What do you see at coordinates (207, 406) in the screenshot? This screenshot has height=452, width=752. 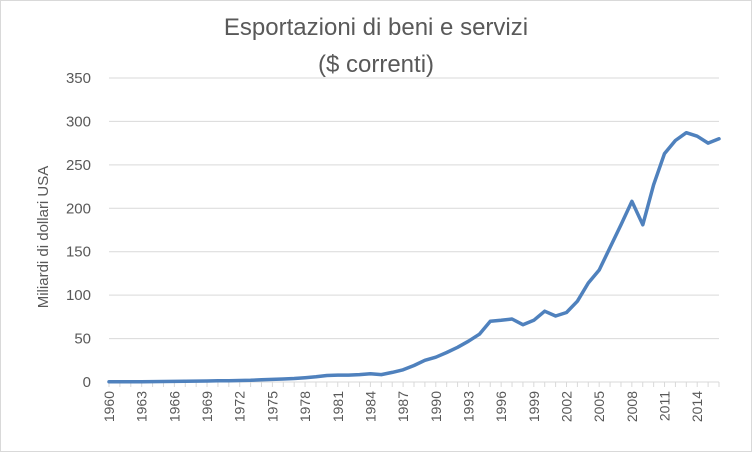 I see `x-tick-label: 1969` at bounding box center [207, 406].